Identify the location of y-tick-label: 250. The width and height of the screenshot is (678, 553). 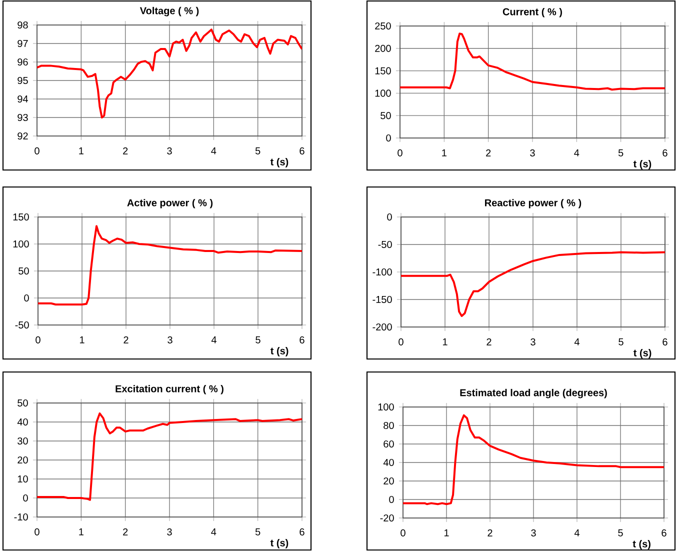
(383, 26).